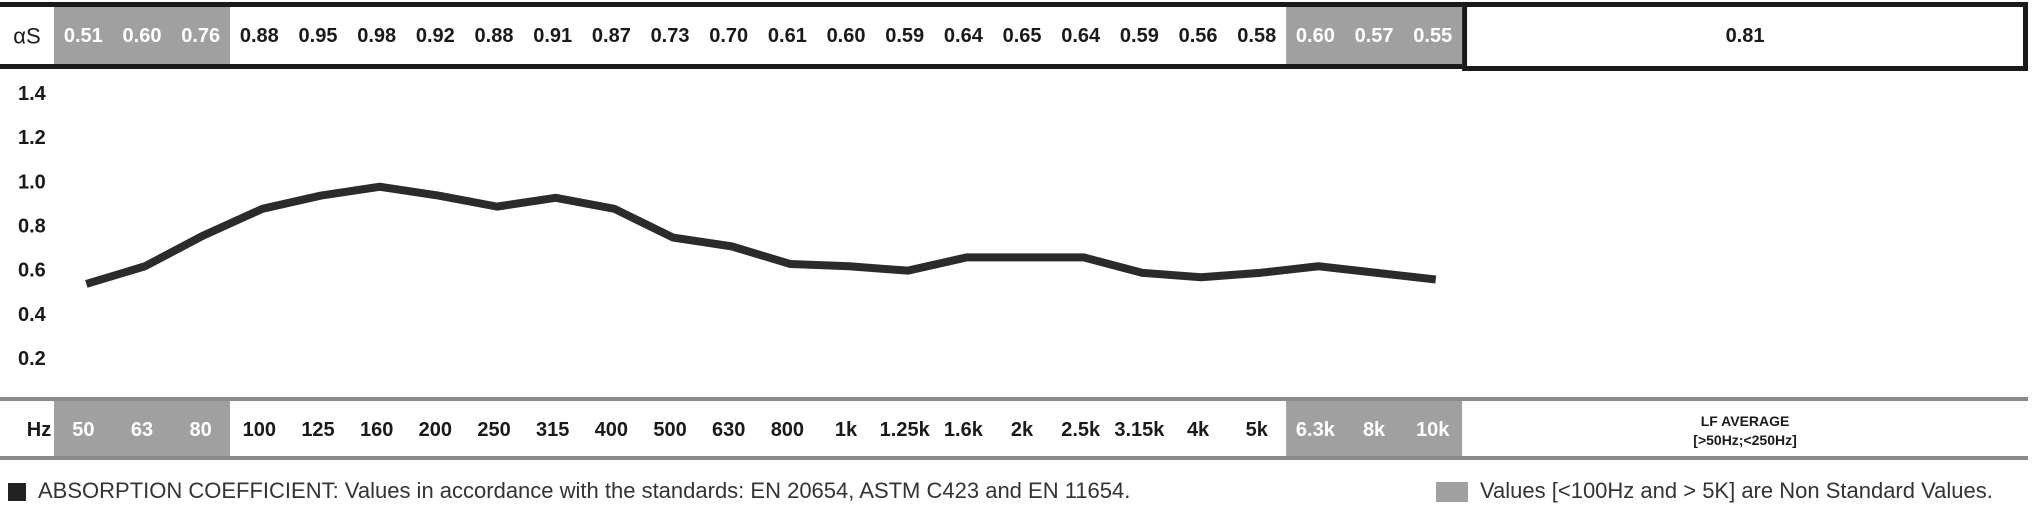  What do you see at coordinates (669, 430) in the screenshot?
I see `frequency-label: 500` at bounding box center [669, 430].